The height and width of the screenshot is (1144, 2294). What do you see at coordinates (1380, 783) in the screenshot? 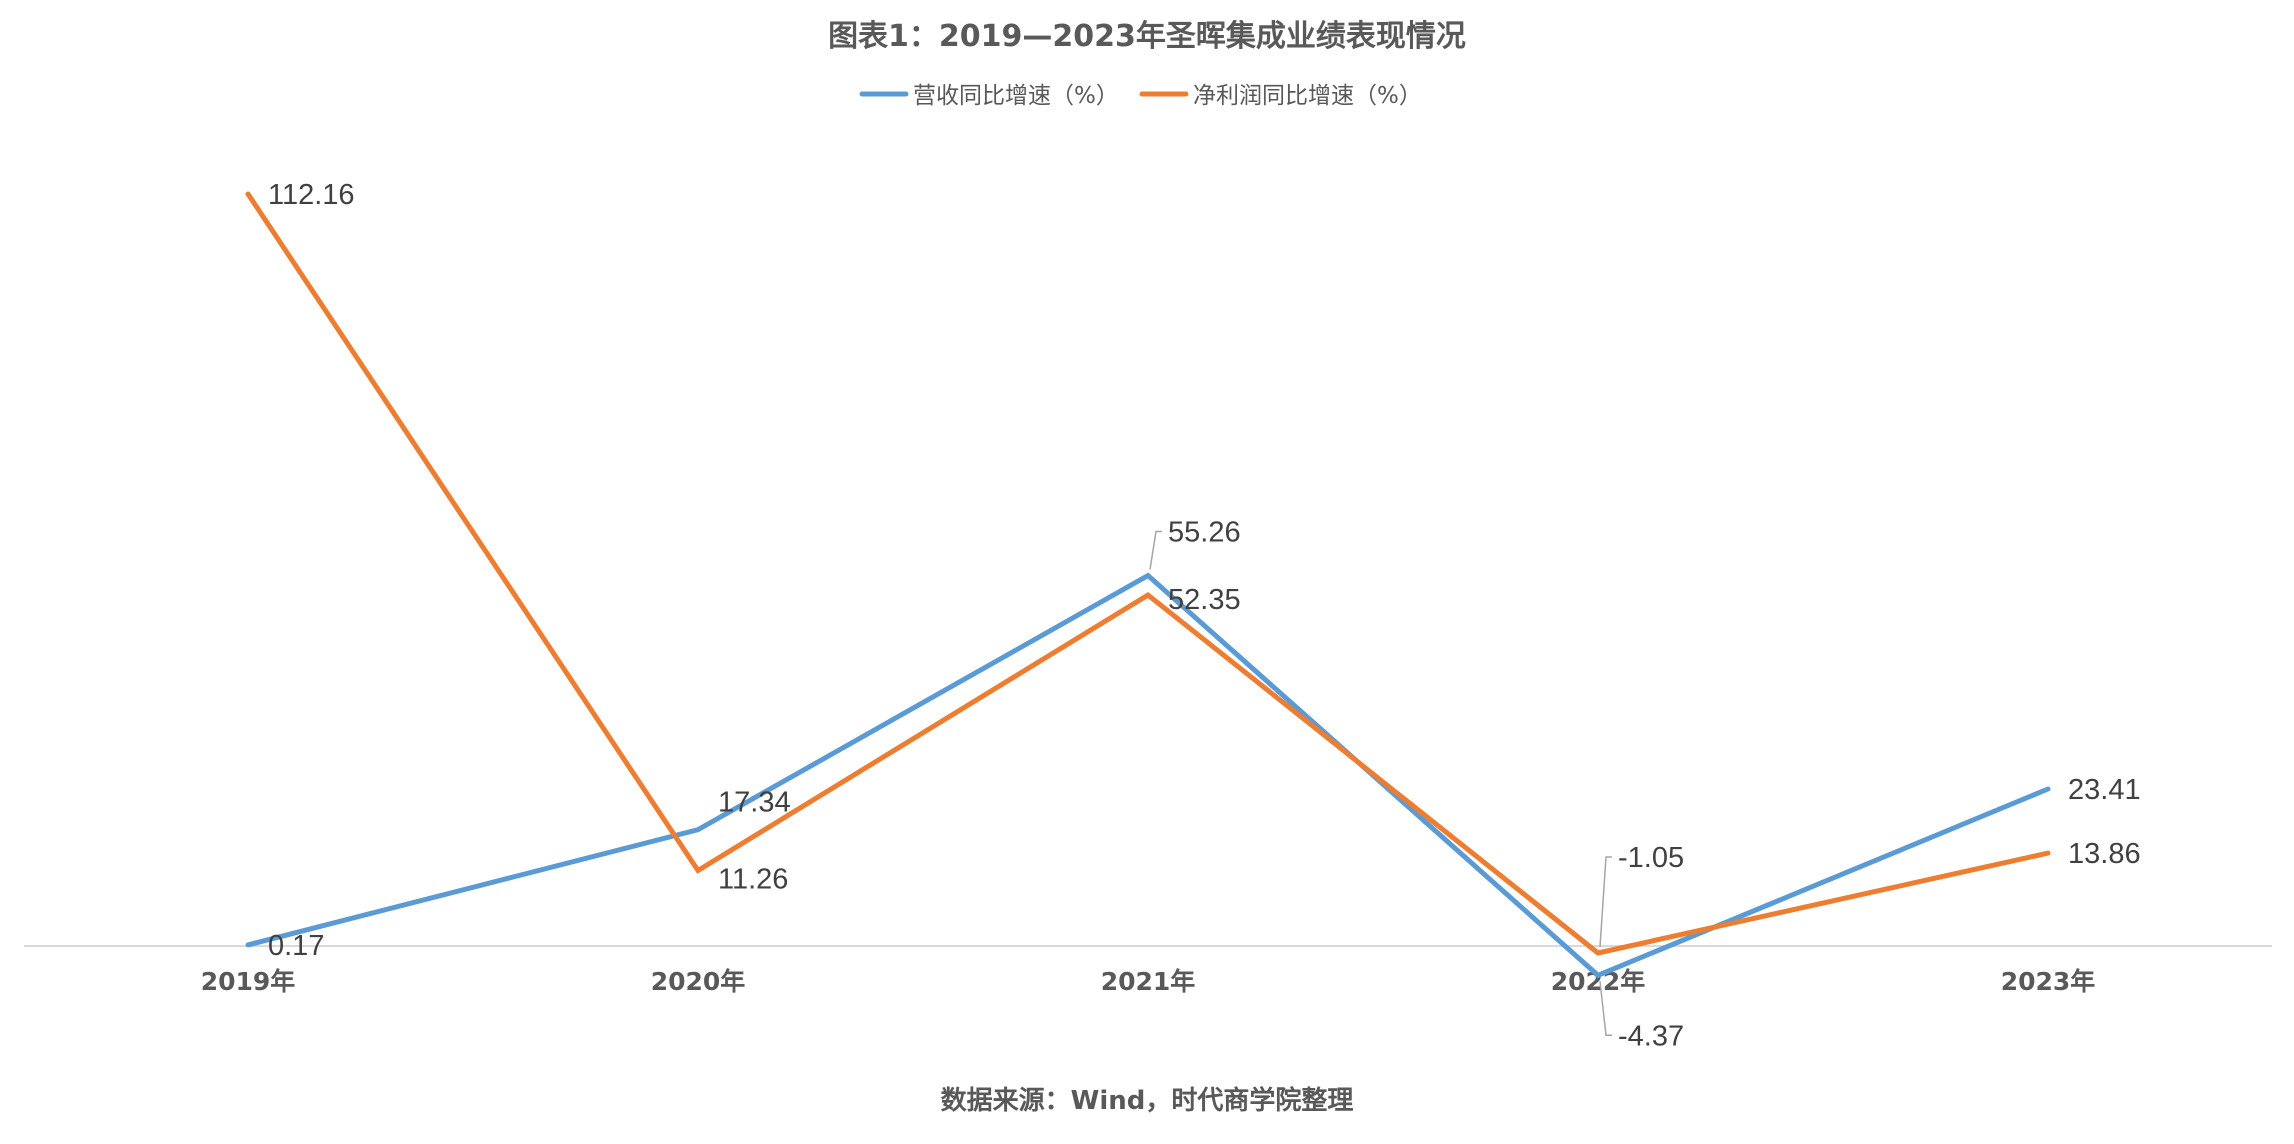
I see `data-label-leaders` at bounding box center [1380, 783].